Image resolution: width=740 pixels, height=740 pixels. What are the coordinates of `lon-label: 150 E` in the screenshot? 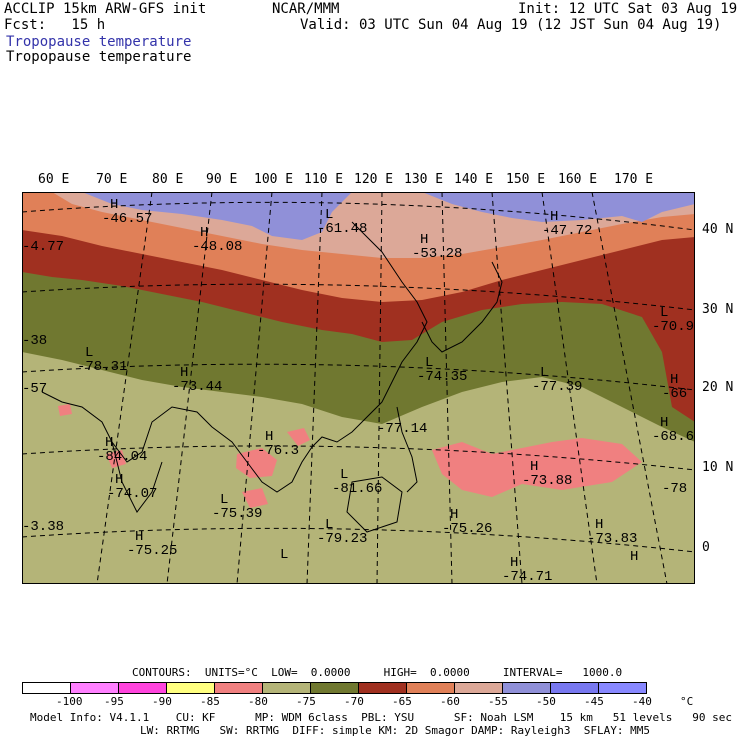 It's located at (526, 179).